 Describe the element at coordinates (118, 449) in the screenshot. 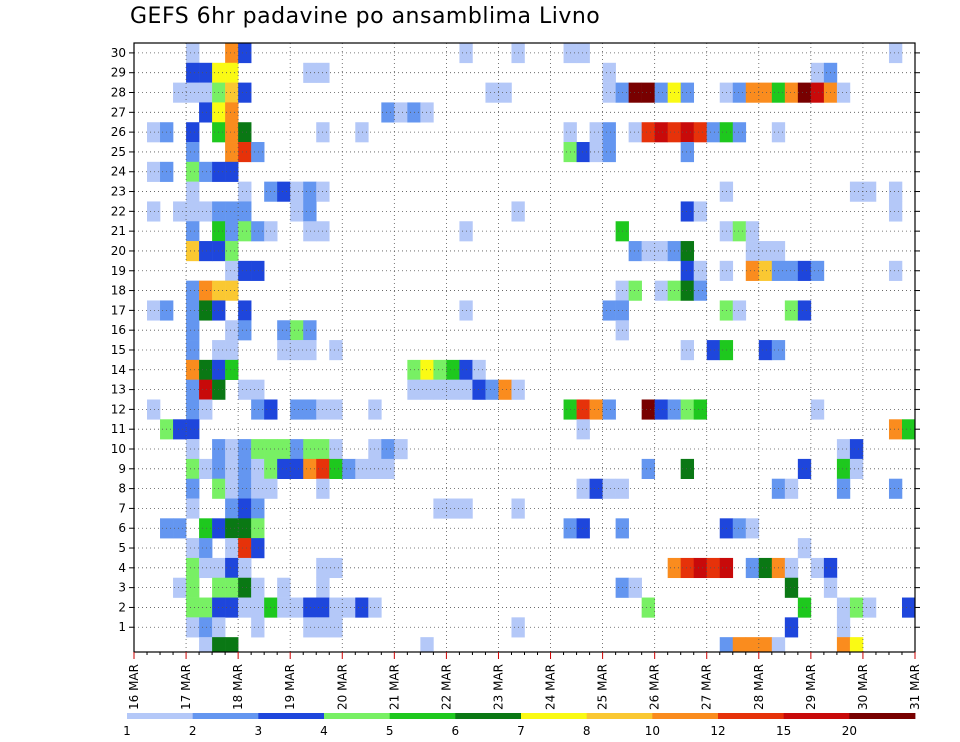

I see `y-tick-label: 10` at that location.